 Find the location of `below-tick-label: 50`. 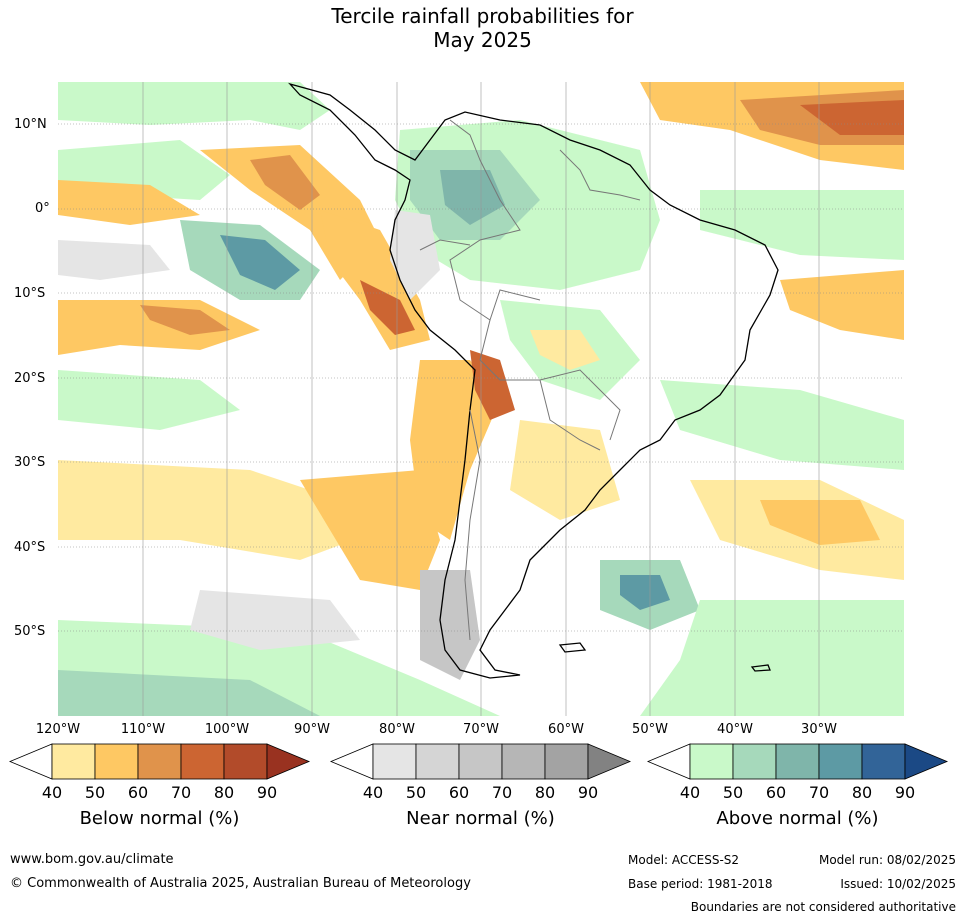

below-tick-label: 50 is located at coordinates (95, 792).